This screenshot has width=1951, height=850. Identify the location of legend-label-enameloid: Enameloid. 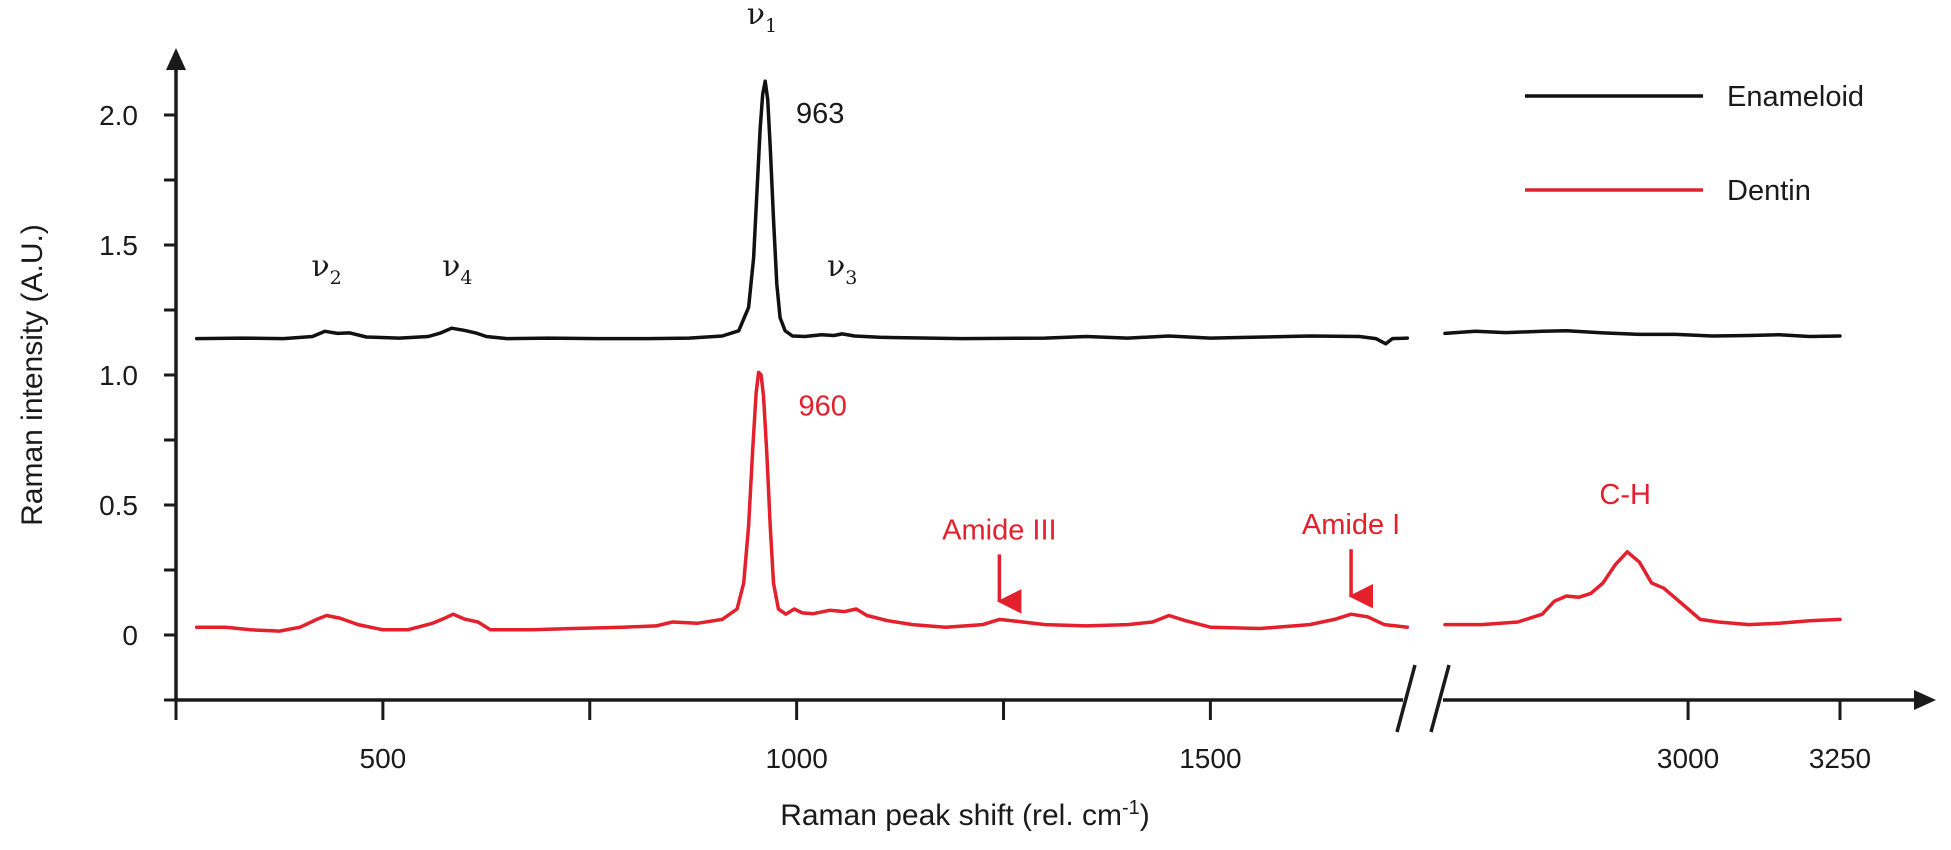
(1795, 97).